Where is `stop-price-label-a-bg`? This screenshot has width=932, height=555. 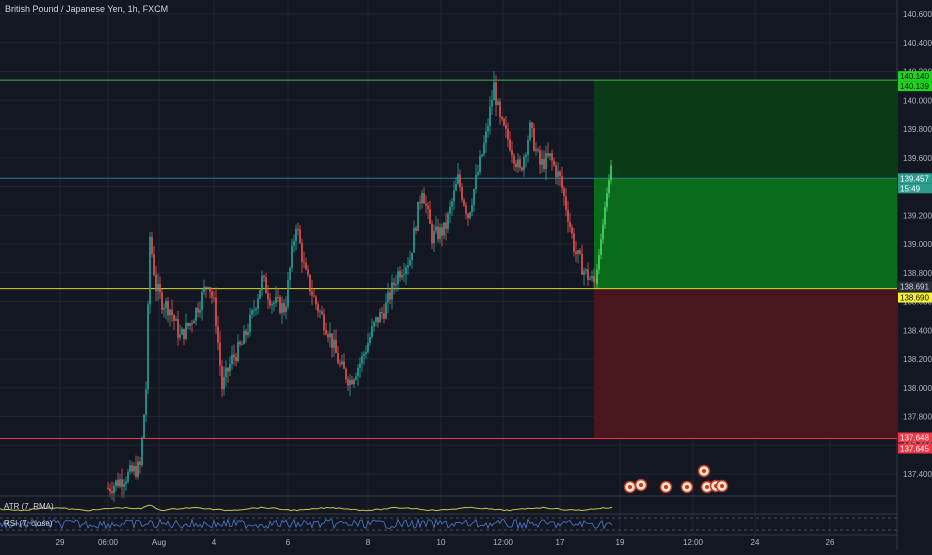
stop-price-label-a-bg is located at coordinates (915, 437).